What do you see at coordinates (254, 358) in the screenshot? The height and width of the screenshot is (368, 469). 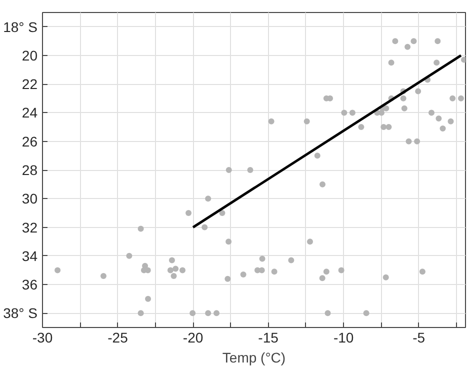 I see `x-axis-title: Temp (°C)` at bounding box center [254, 358].